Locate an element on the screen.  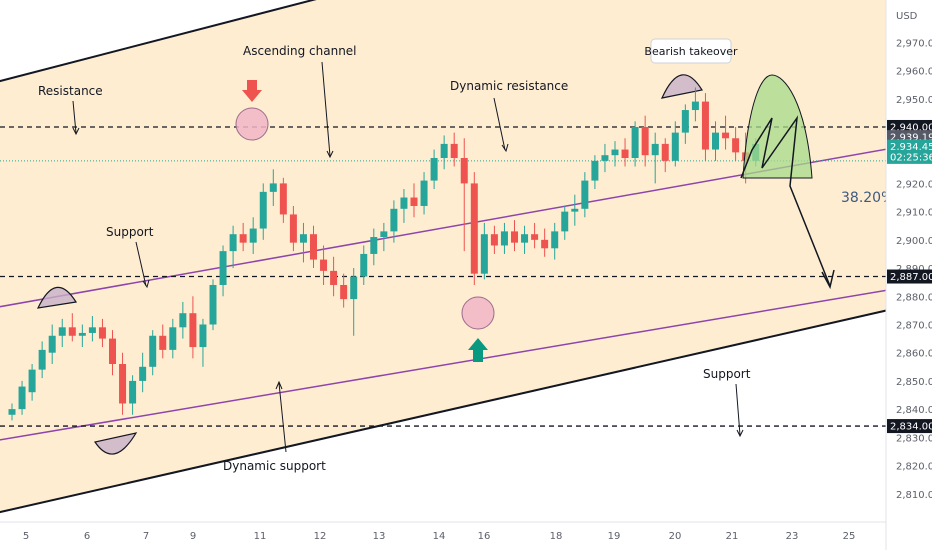
x-tick-label: 20 is located at coordinates (675, 536).